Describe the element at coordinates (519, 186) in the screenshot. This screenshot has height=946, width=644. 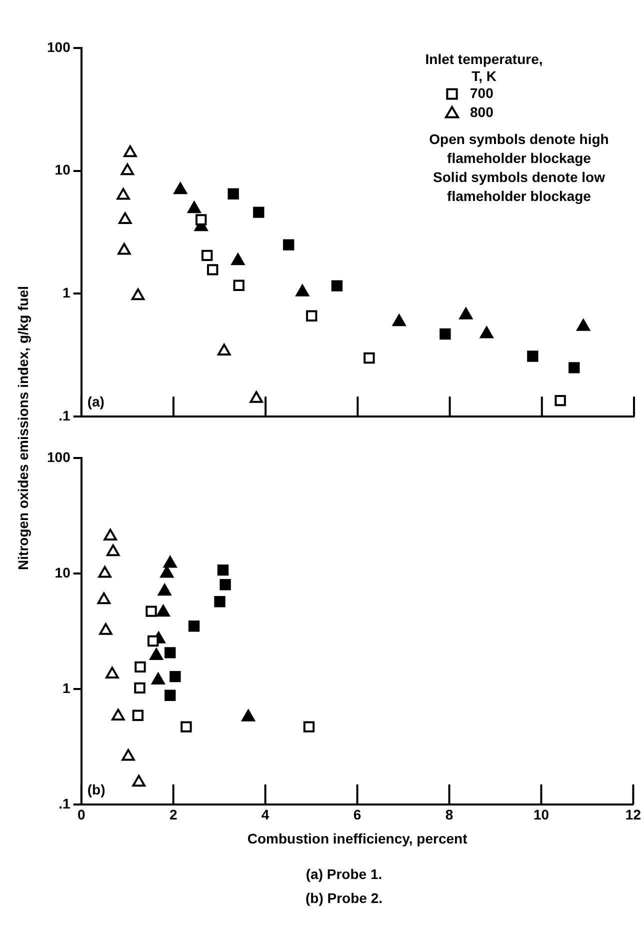
I see `annotation: Solid symbols denote low flameholder blockage` at that location.